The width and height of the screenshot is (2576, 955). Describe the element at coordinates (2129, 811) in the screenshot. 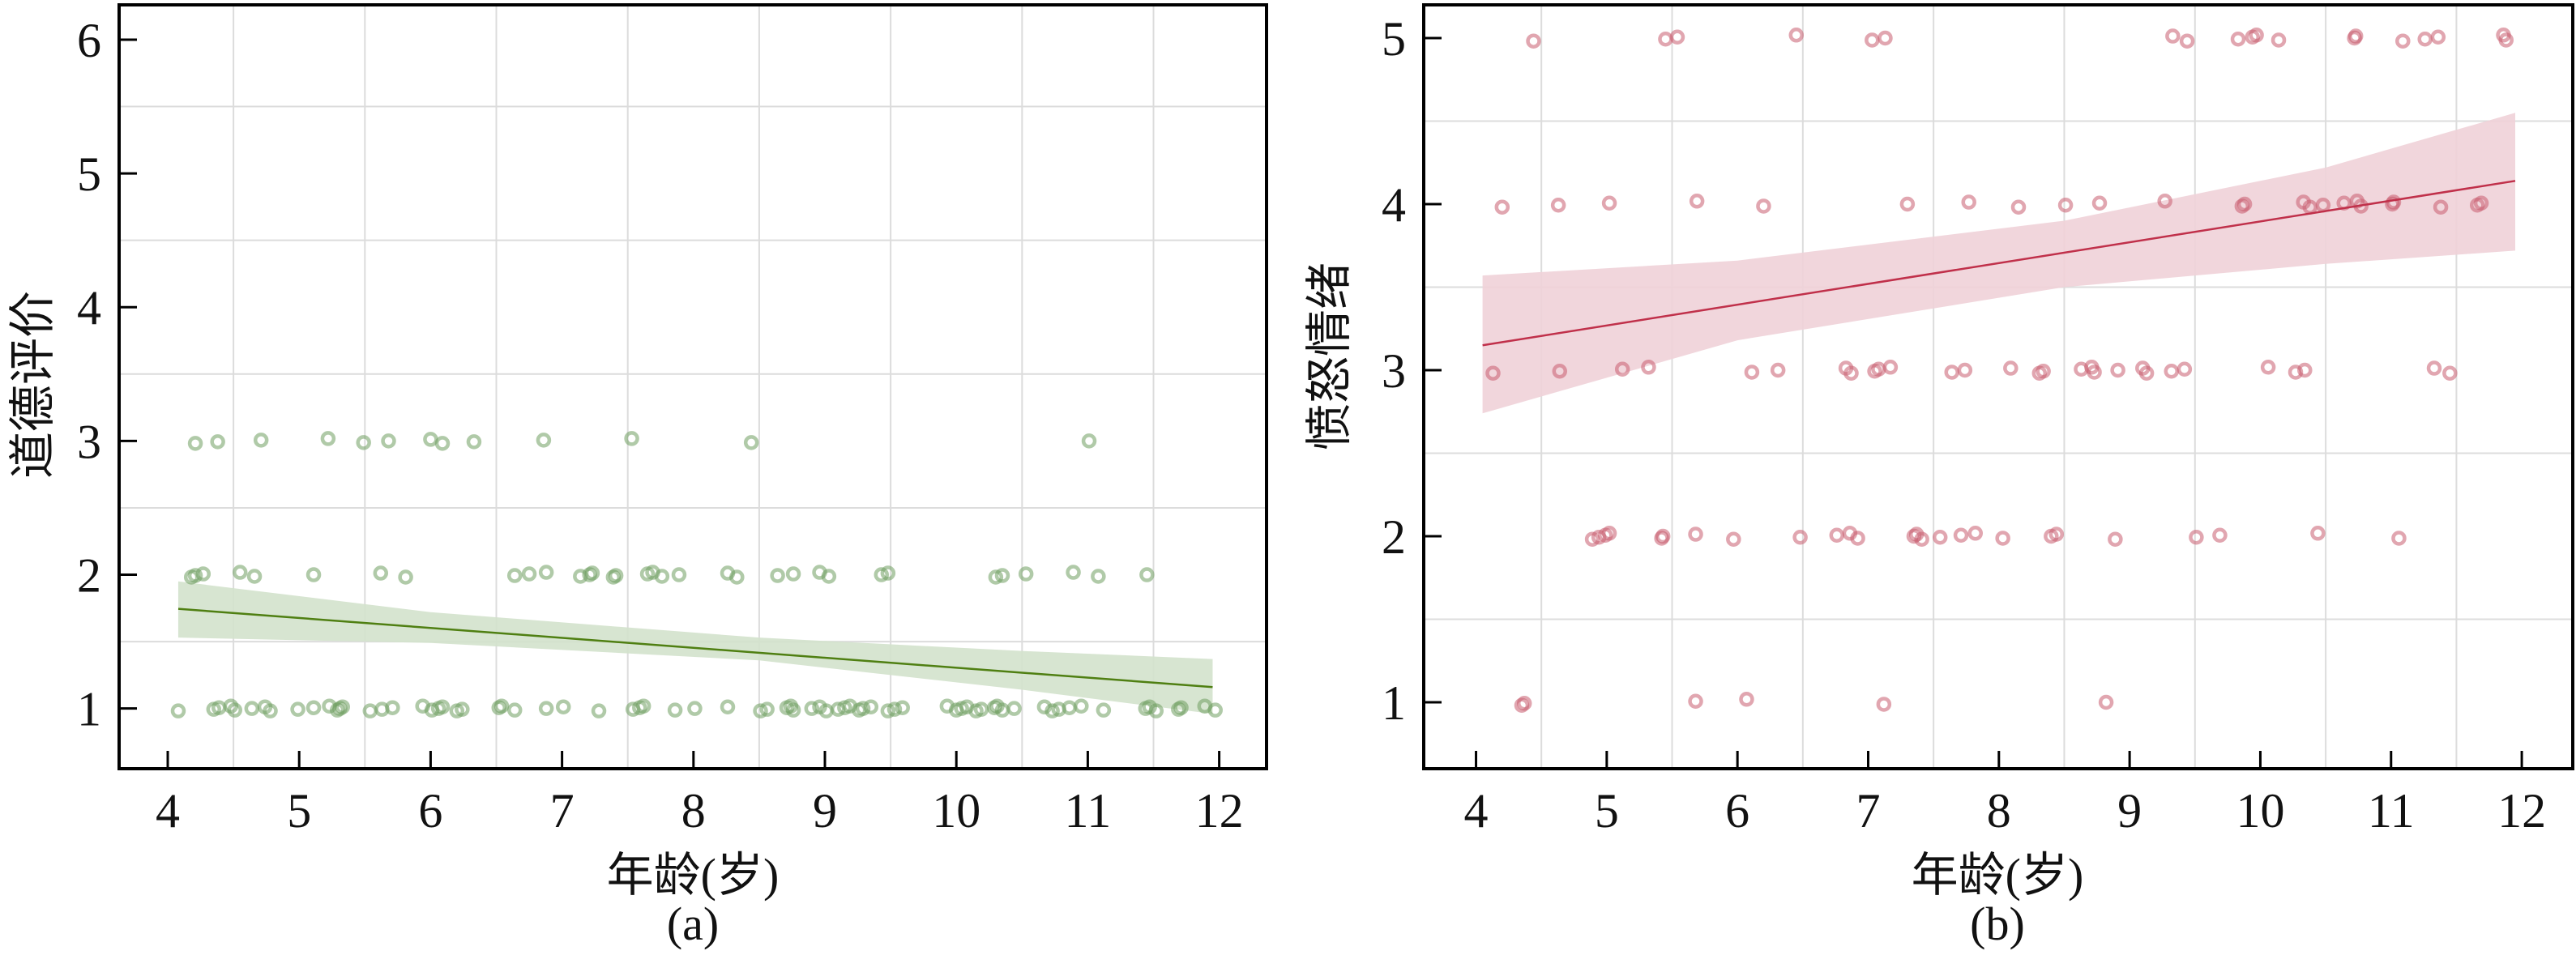

I see `x-tick-label: 9` at that location.